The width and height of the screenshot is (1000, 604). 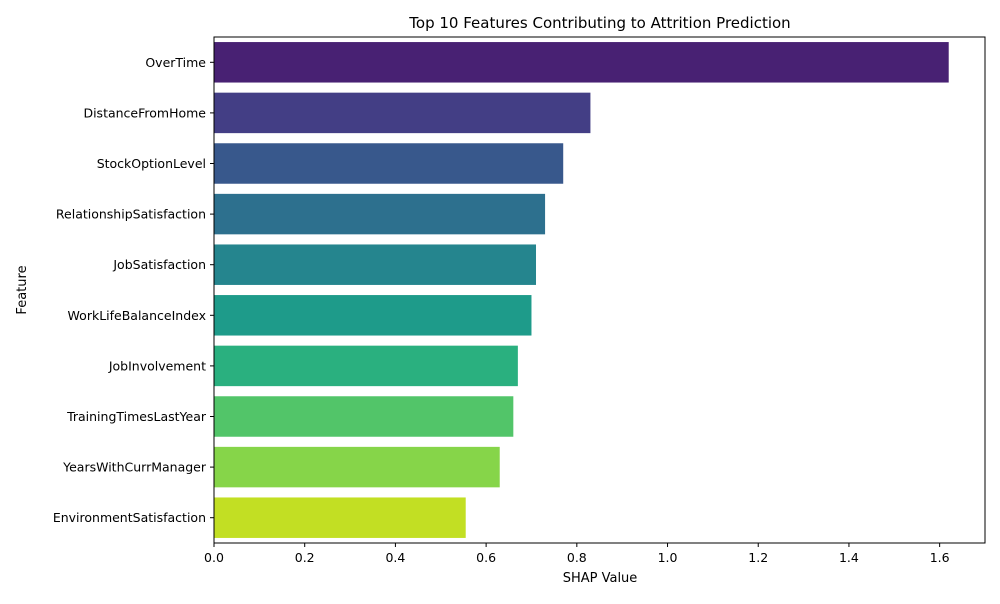 What do you see at coordinates (402, 113) in the screenshot?
I see `bar-DistanceFromHome` at bounding box center [402, 113].